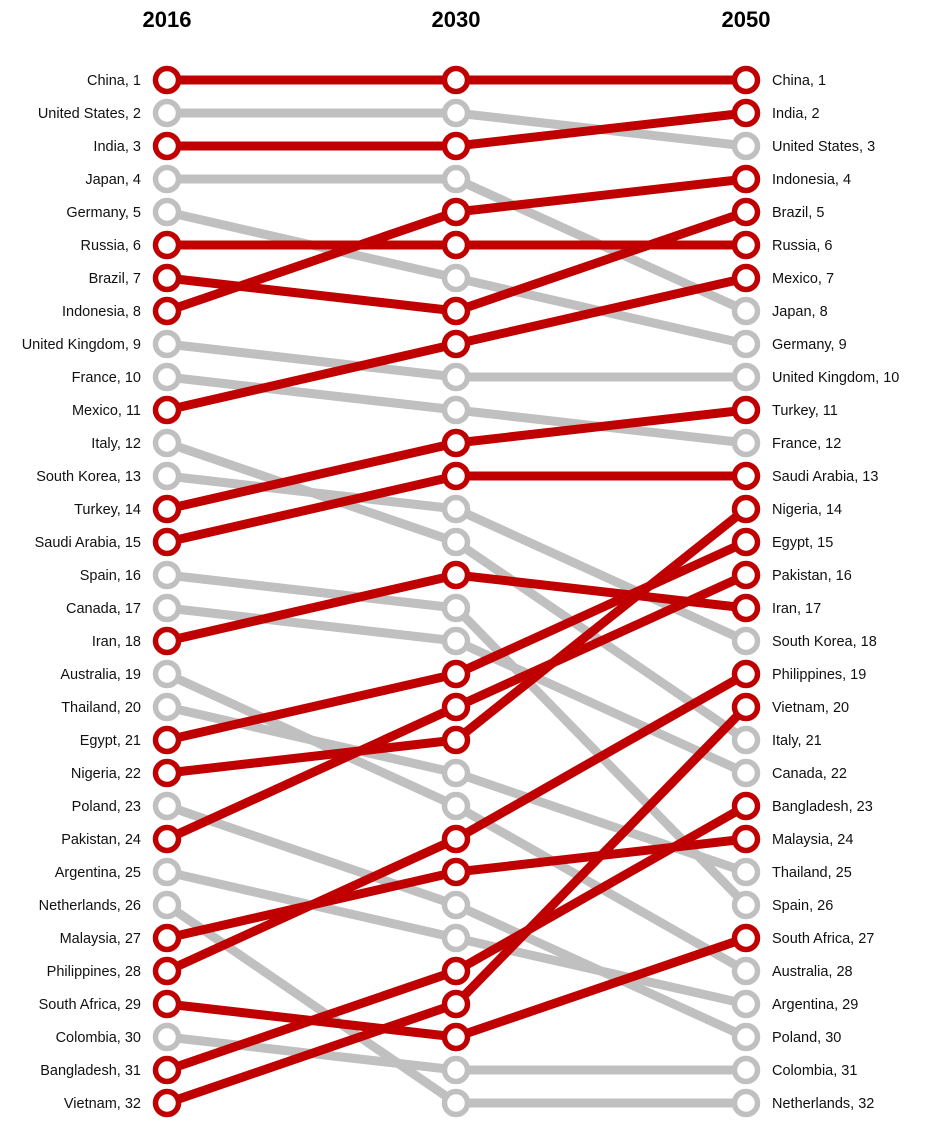 The height and width of the screenshot is (1133, 936). What do you see at coordinates (824, 642) in the screenshot?
I see `label-2050-south-korea: South Korea, 18` at bounding box center [824, 642].